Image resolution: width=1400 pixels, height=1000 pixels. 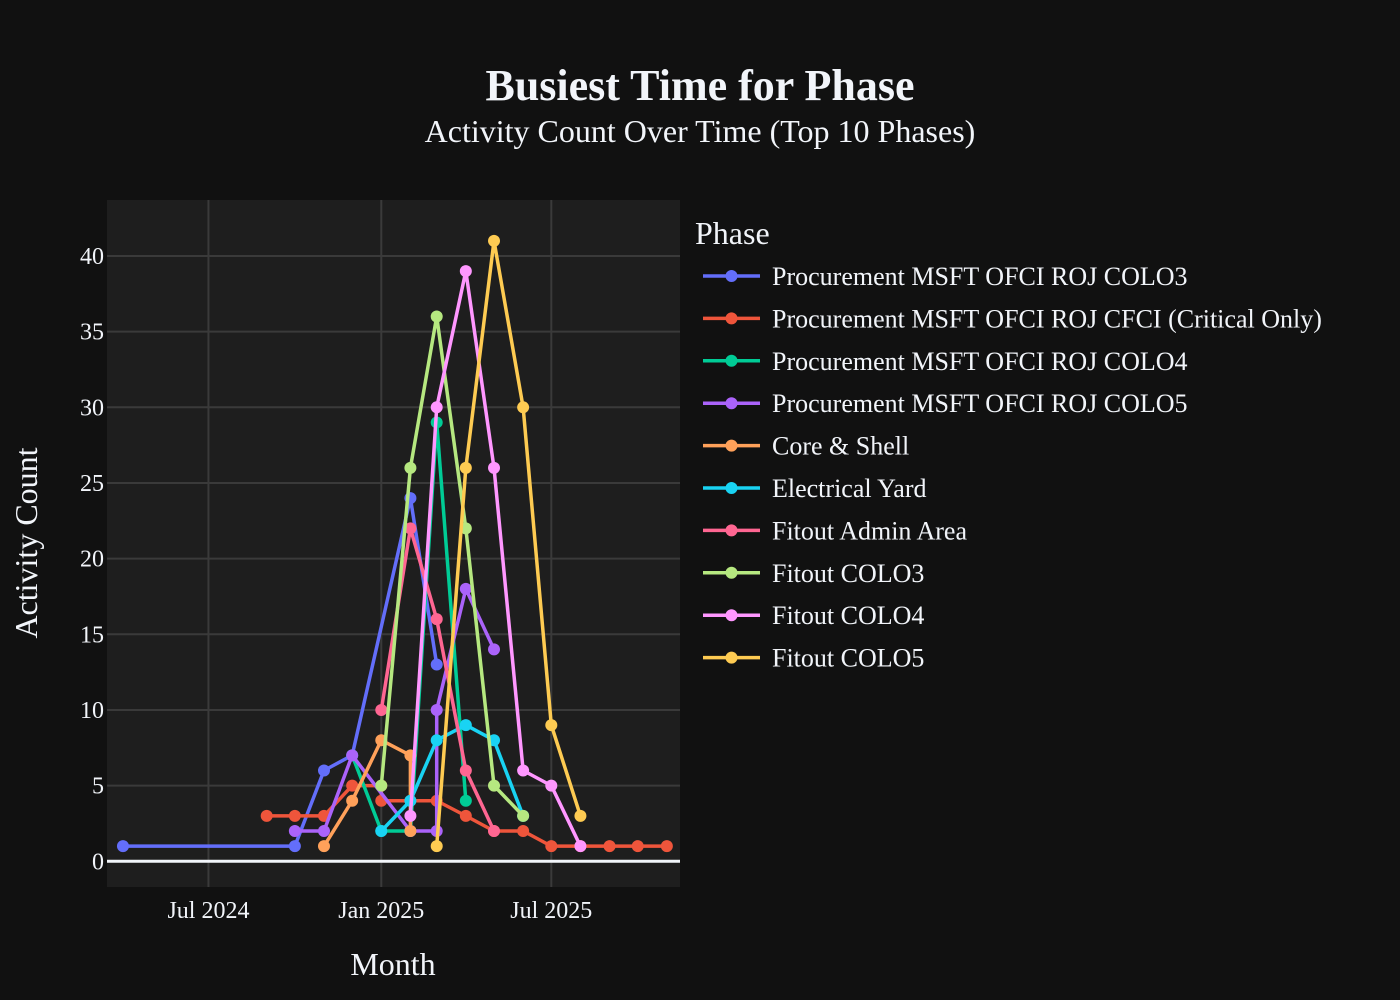 What do you see at coordinates (367, 793) in the screenshot?
I see `series-core-shell` at bounding box center [367, 793].